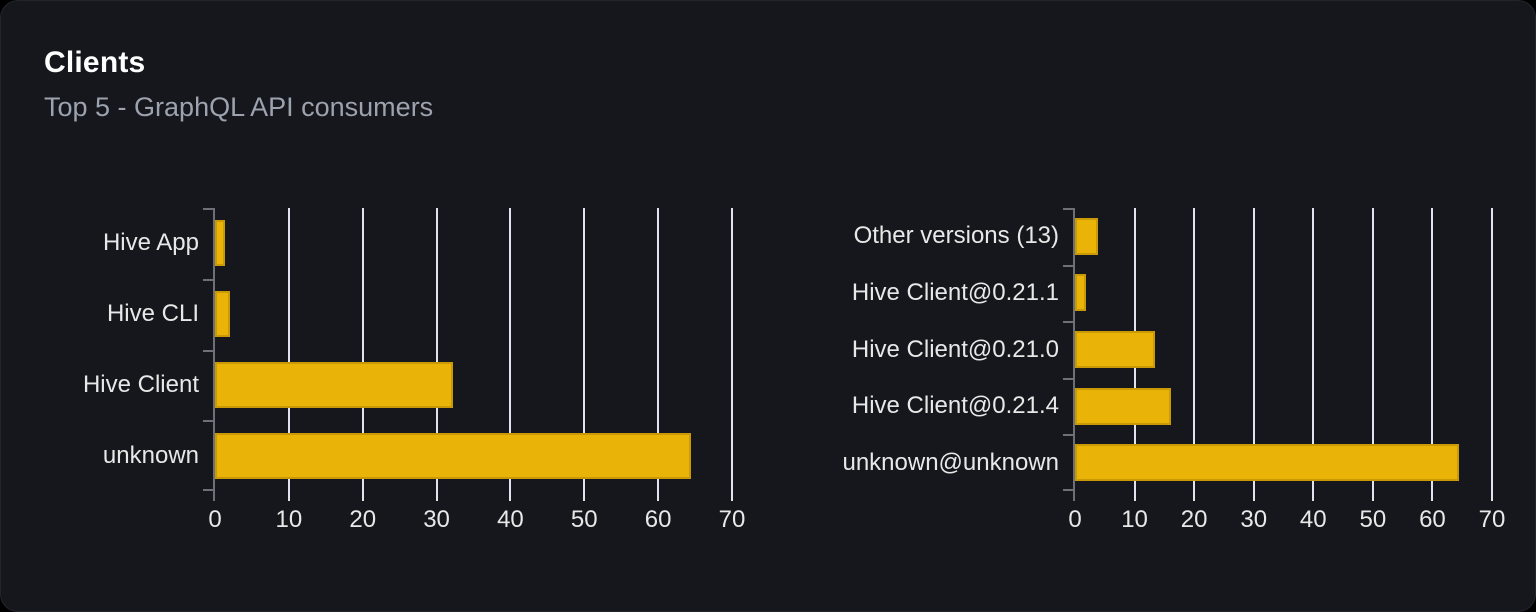  I want to click on category-label: unknown@unknown, so click(950, 462).